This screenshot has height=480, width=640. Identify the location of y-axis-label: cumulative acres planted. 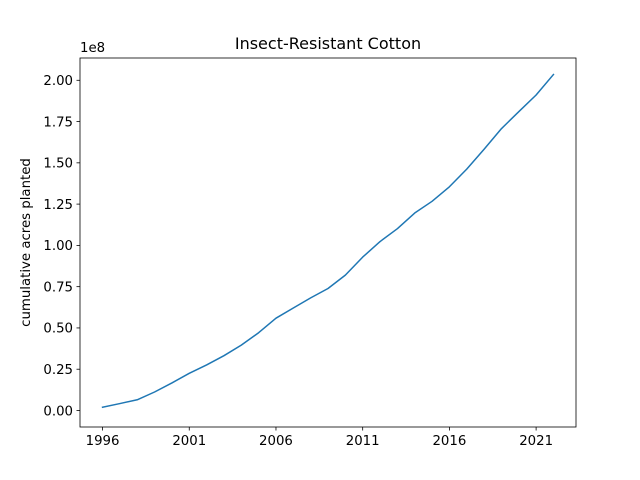
(26, 242).